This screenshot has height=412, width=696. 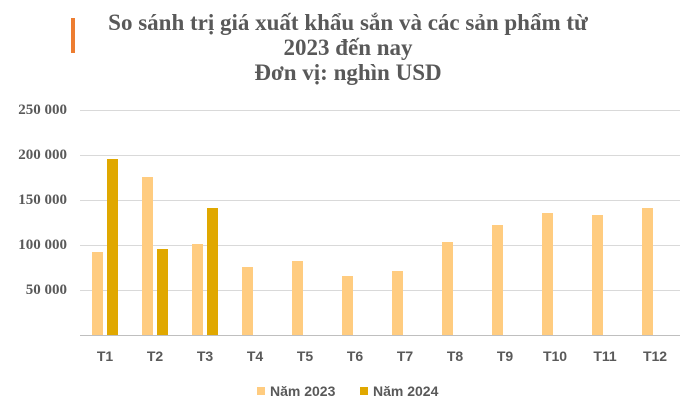 I want to click on bar-t2-2023, so click(x=147, y=256).